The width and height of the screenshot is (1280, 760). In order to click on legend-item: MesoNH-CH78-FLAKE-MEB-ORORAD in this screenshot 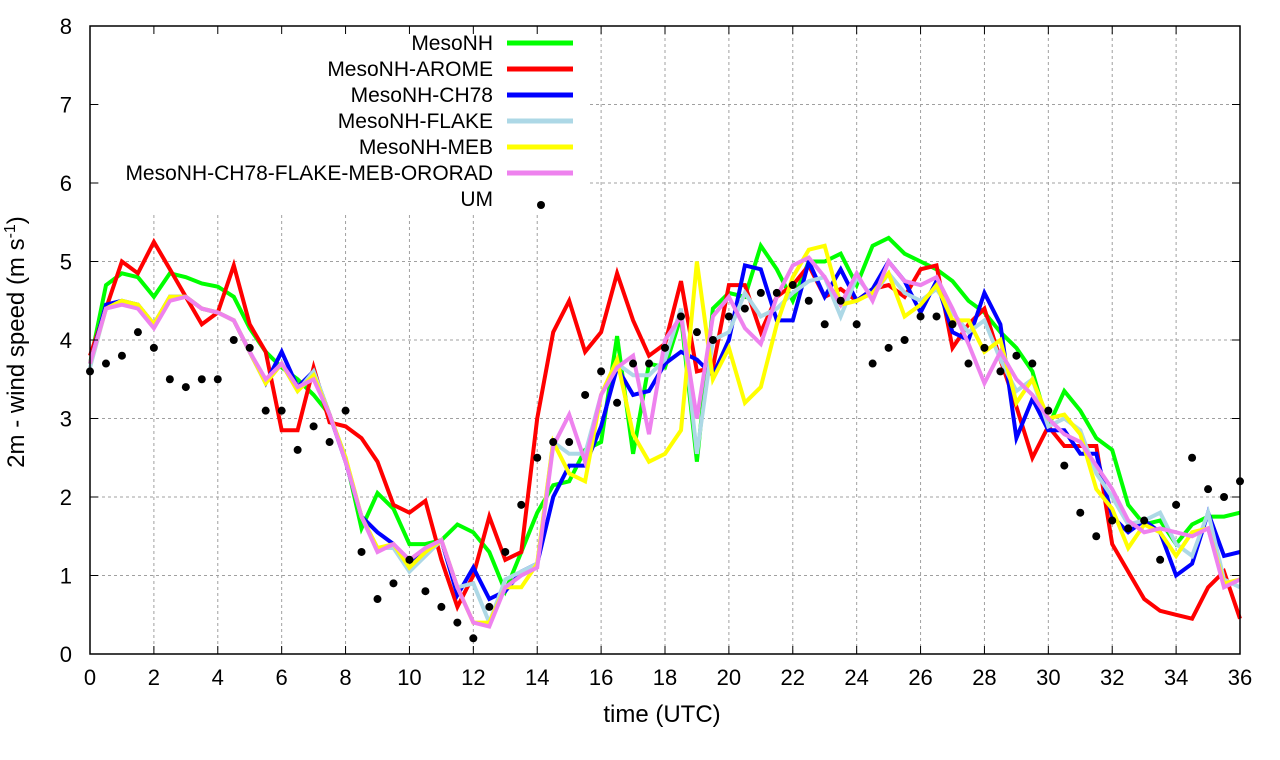, I will do `click(349, 173)`.